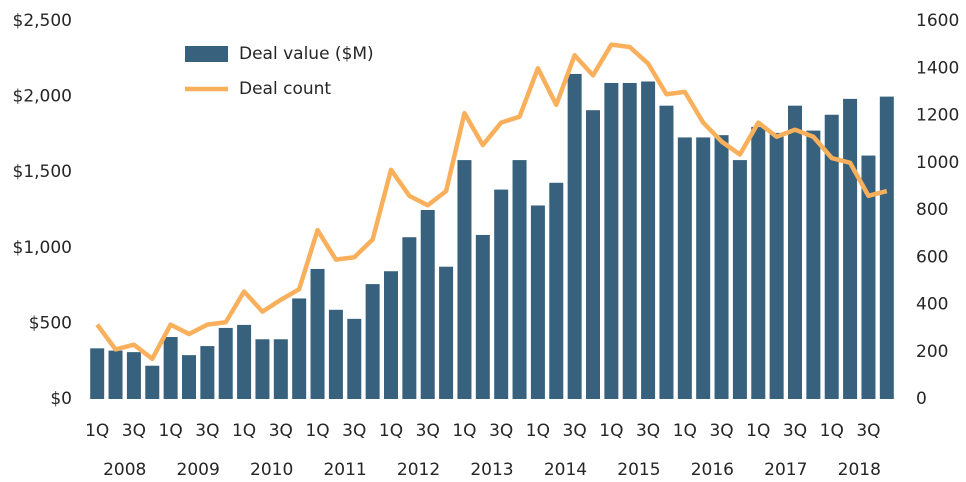  Describe the element at coordinates (491, 470) in the screenshot. I see `year-label: 2013` at that location.